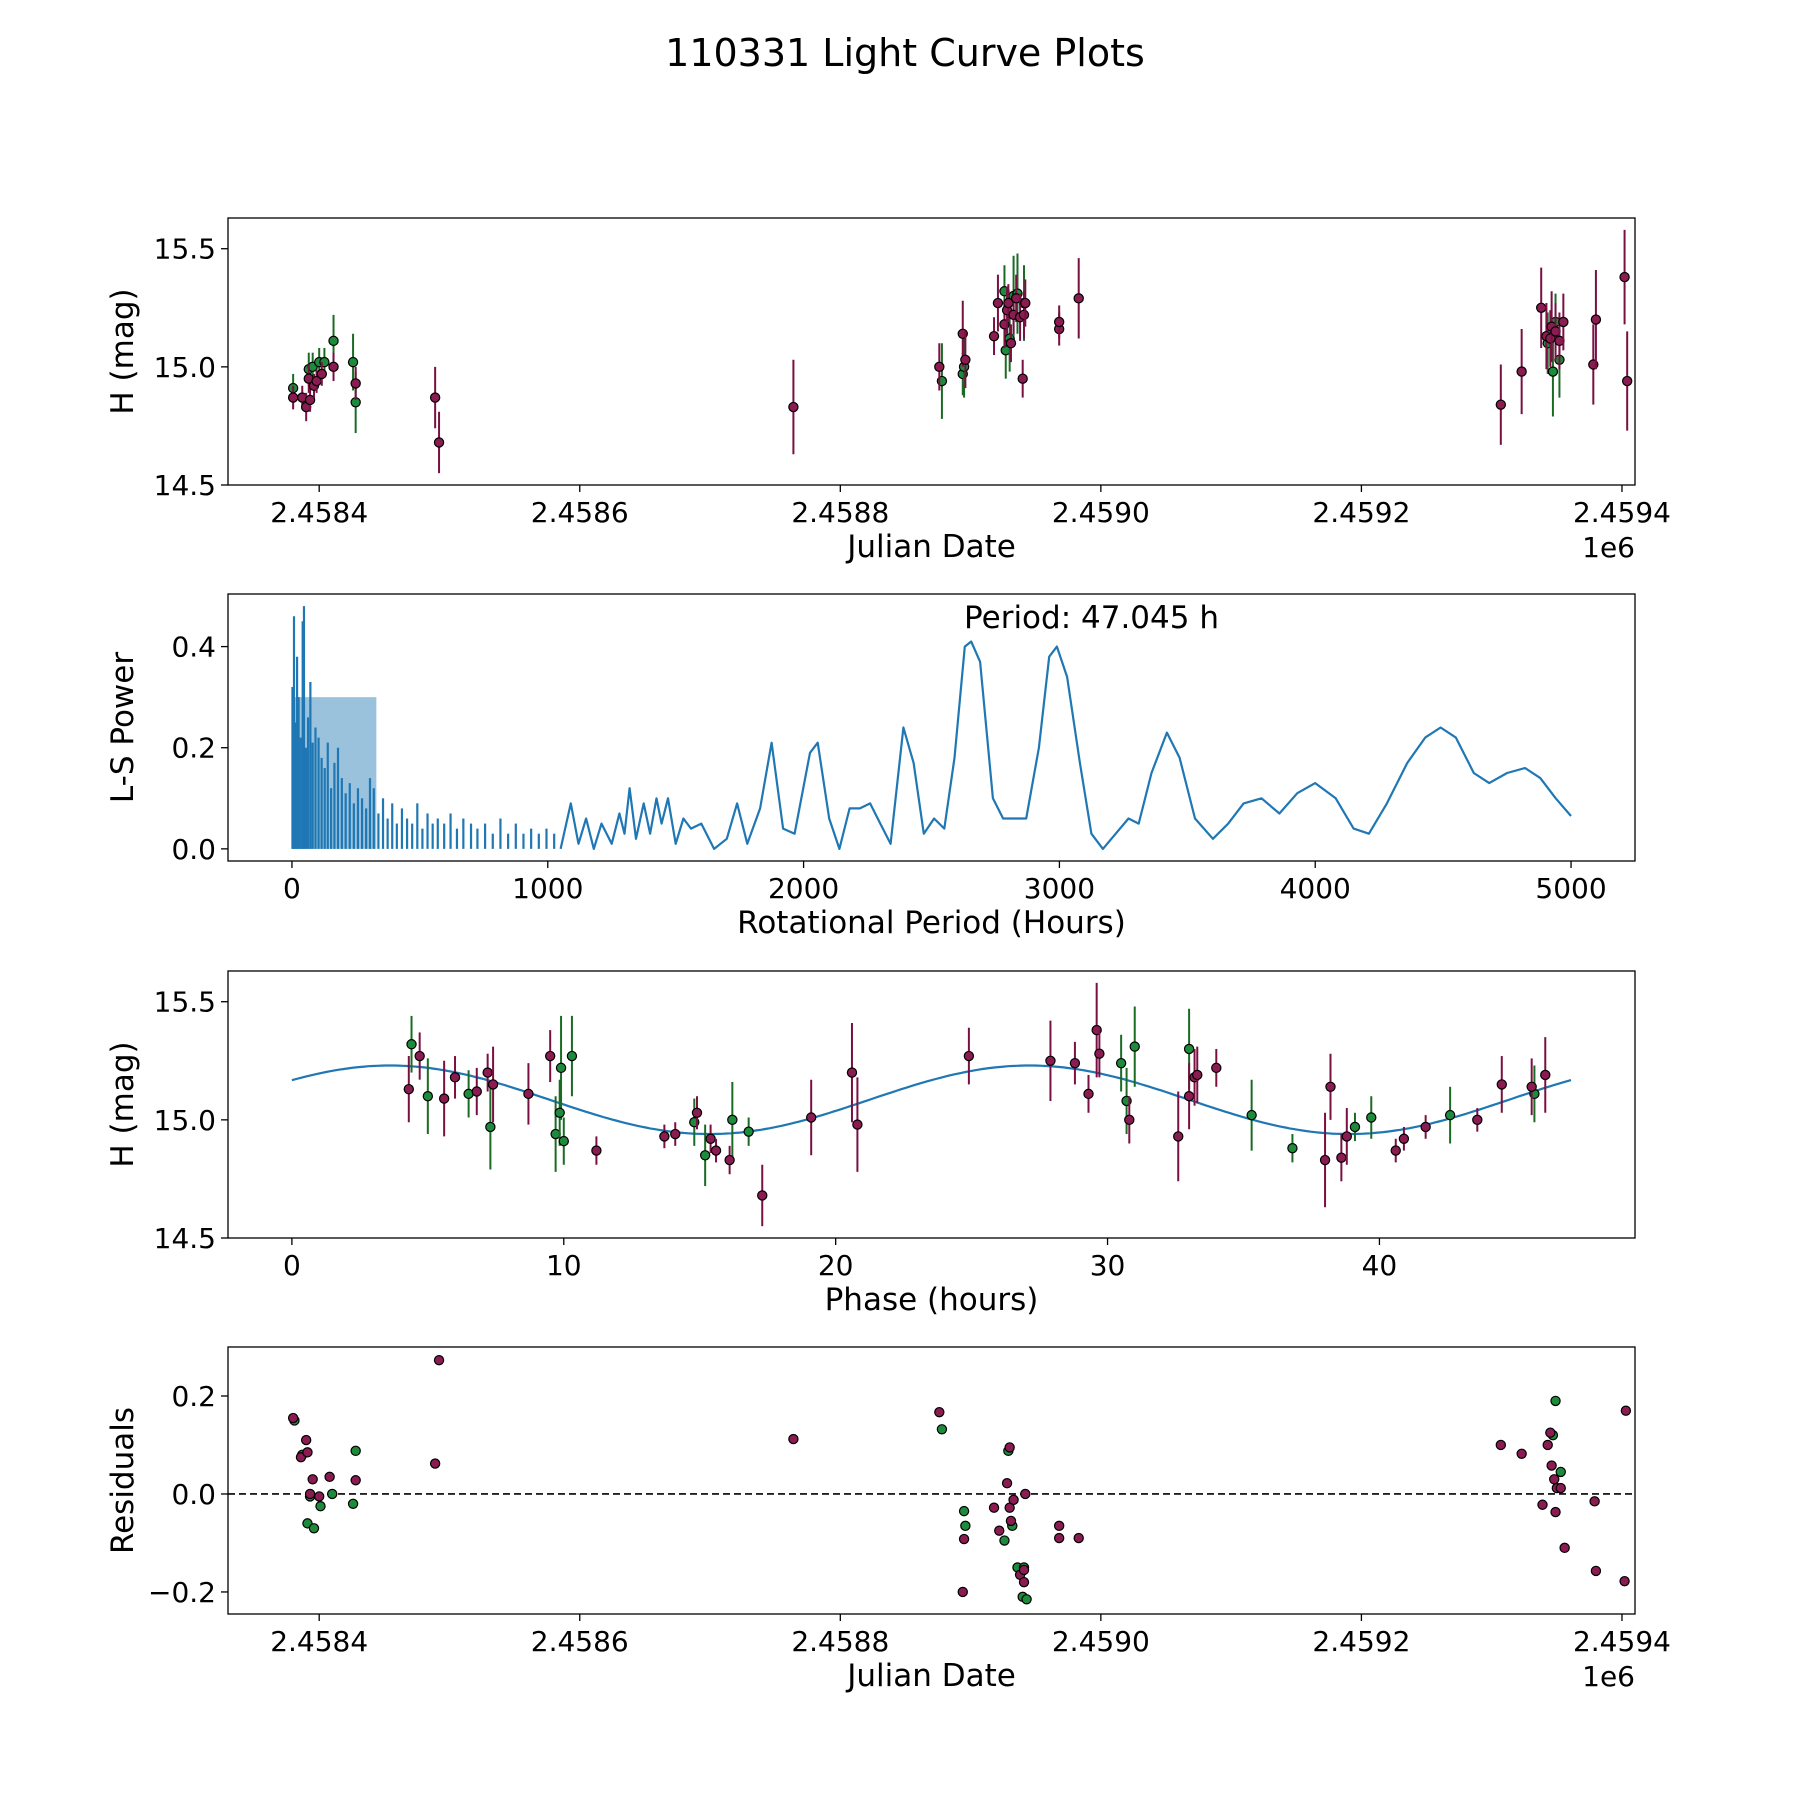 The image size is (1800, 1800). I want to click on y-axis-label: Residuals, so click(123, 1480).